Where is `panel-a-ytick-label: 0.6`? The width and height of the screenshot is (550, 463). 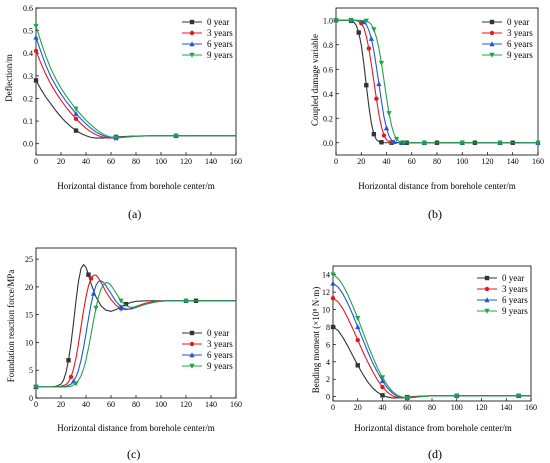 panel-a-ytick-label: 0.6 is located at coordinates (28, 8).